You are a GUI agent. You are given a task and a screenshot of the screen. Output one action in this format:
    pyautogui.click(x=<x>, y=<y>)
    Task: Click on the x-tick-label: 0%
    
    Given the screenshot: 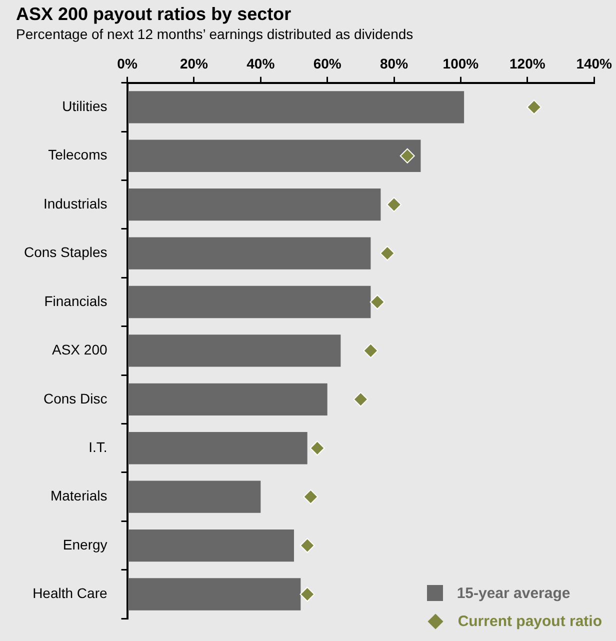 What is the action you would take?
    pyautogui.click(x=127, y=63)
    